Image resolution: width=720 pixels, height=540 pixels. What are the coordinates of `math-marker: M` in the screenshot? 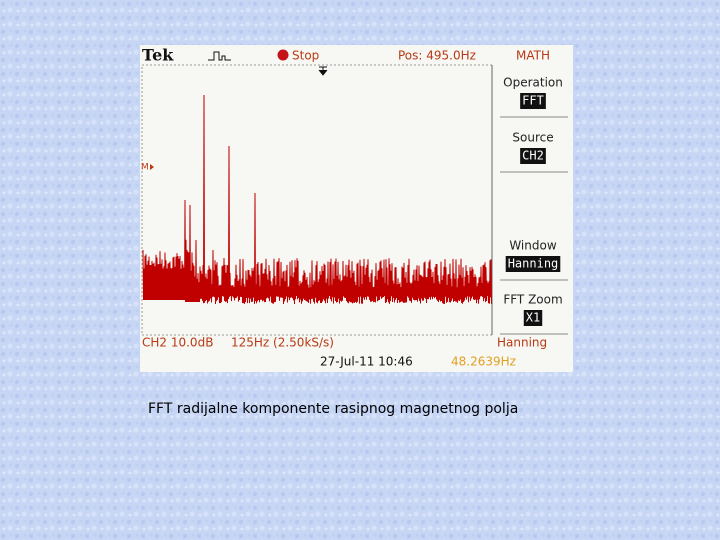 It's located at (145, 168).